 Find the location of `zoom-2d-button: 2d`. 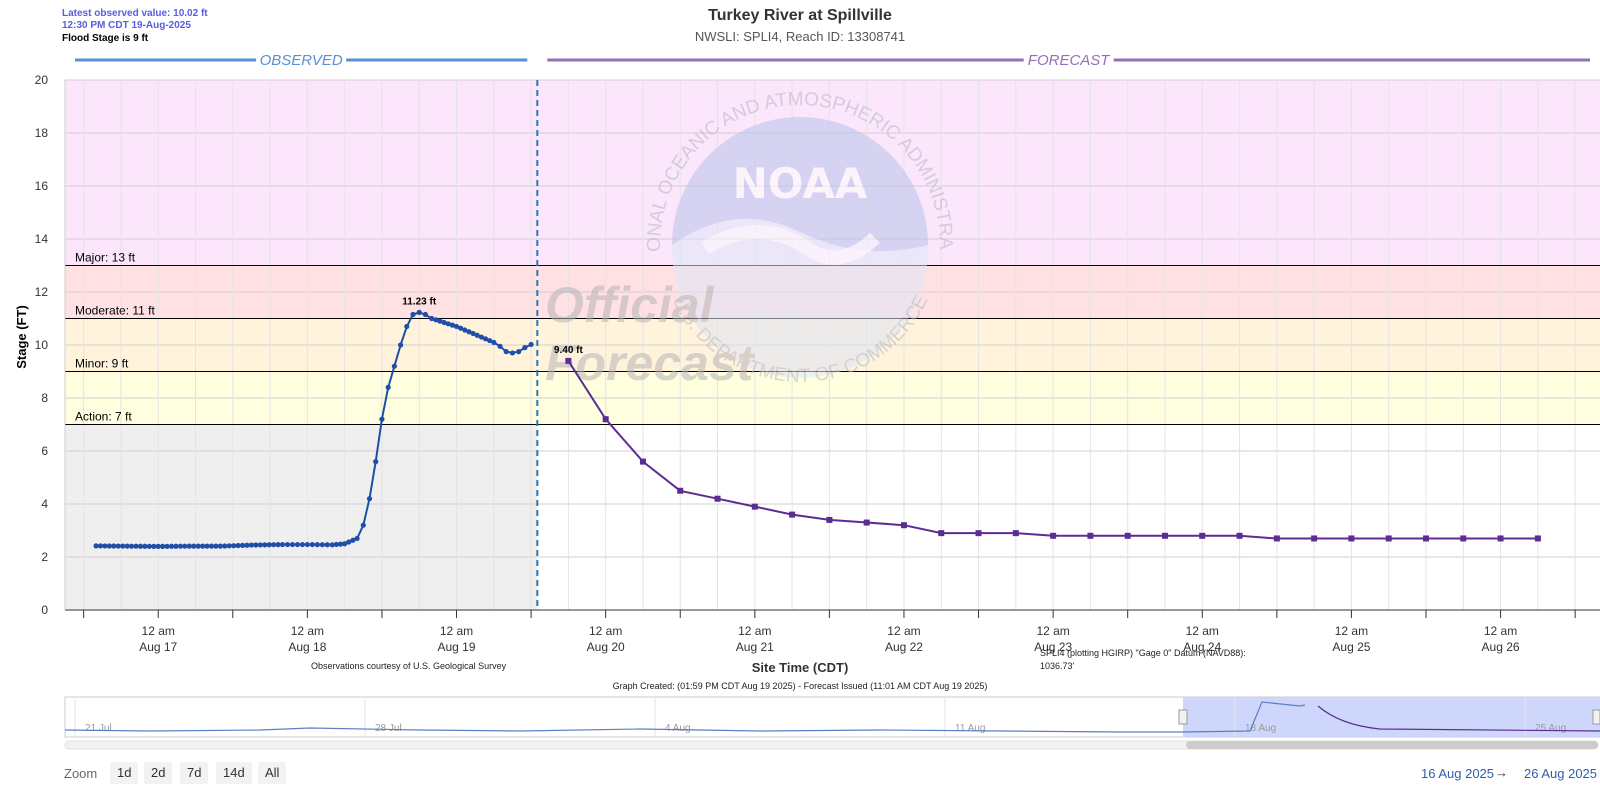

zoom-2d-button: 2d is located at coordinates (158, 773).